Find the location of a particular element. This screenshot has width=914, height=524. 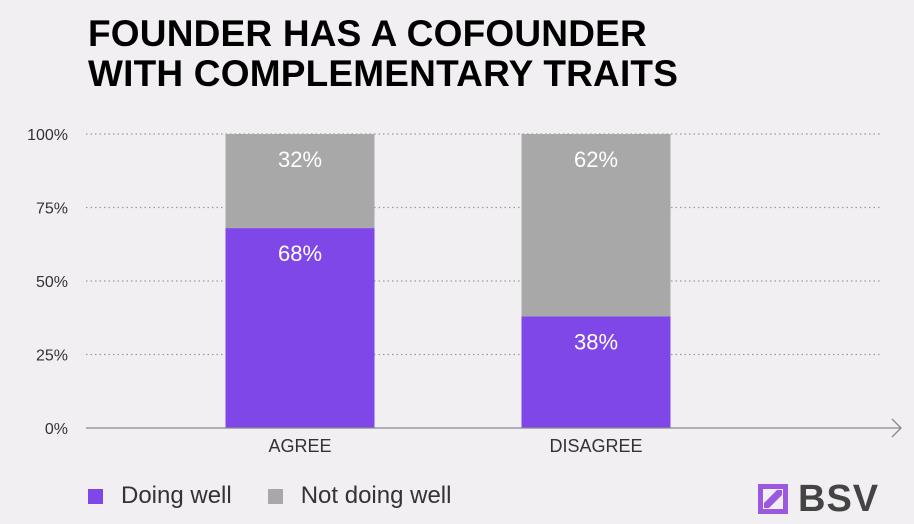

bar-agree-not-doing-well is located at coordinates (300, 181).